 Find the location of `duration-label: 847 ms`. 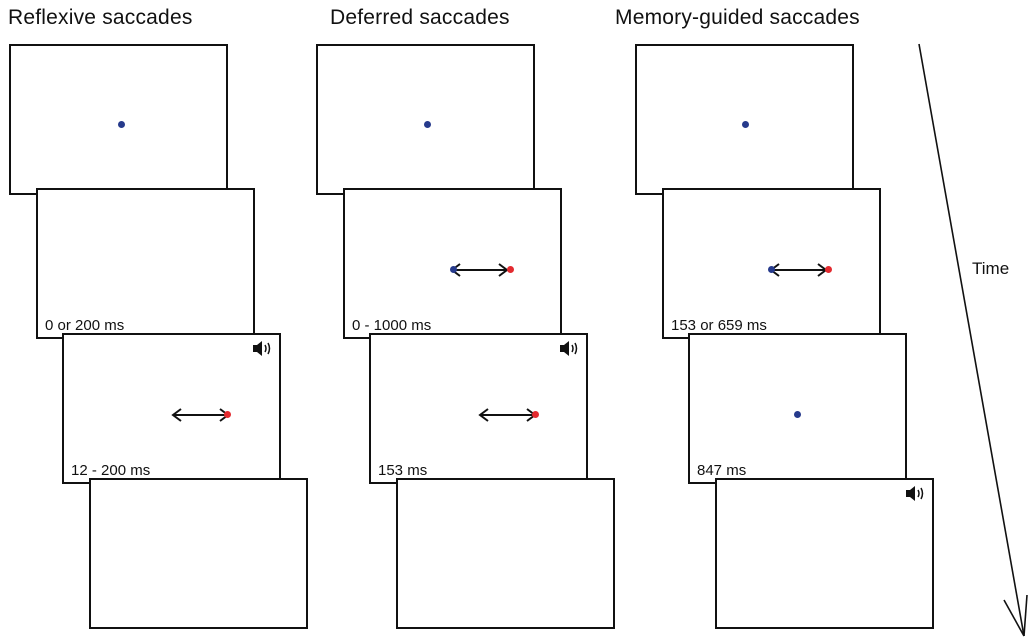

duration-label: 847 ms is located at coordinates (722, 470).